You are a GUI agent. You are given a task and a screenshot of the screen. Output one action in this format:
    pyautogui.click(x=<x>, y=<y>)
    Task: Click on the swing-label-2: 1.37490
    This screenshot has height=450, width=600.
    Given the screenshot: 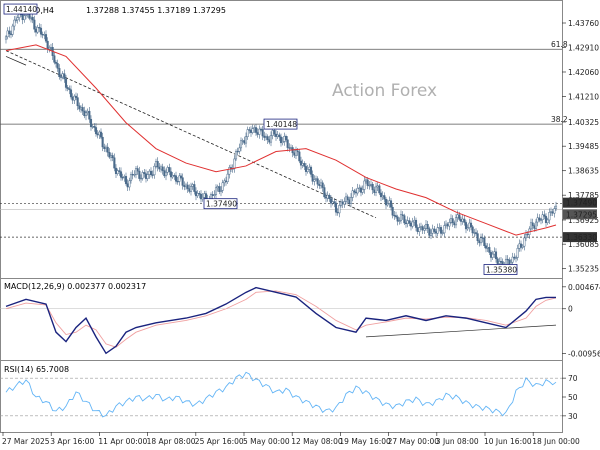 What is the action you would take?
    pyautogui.click(x=221, y=204)
    